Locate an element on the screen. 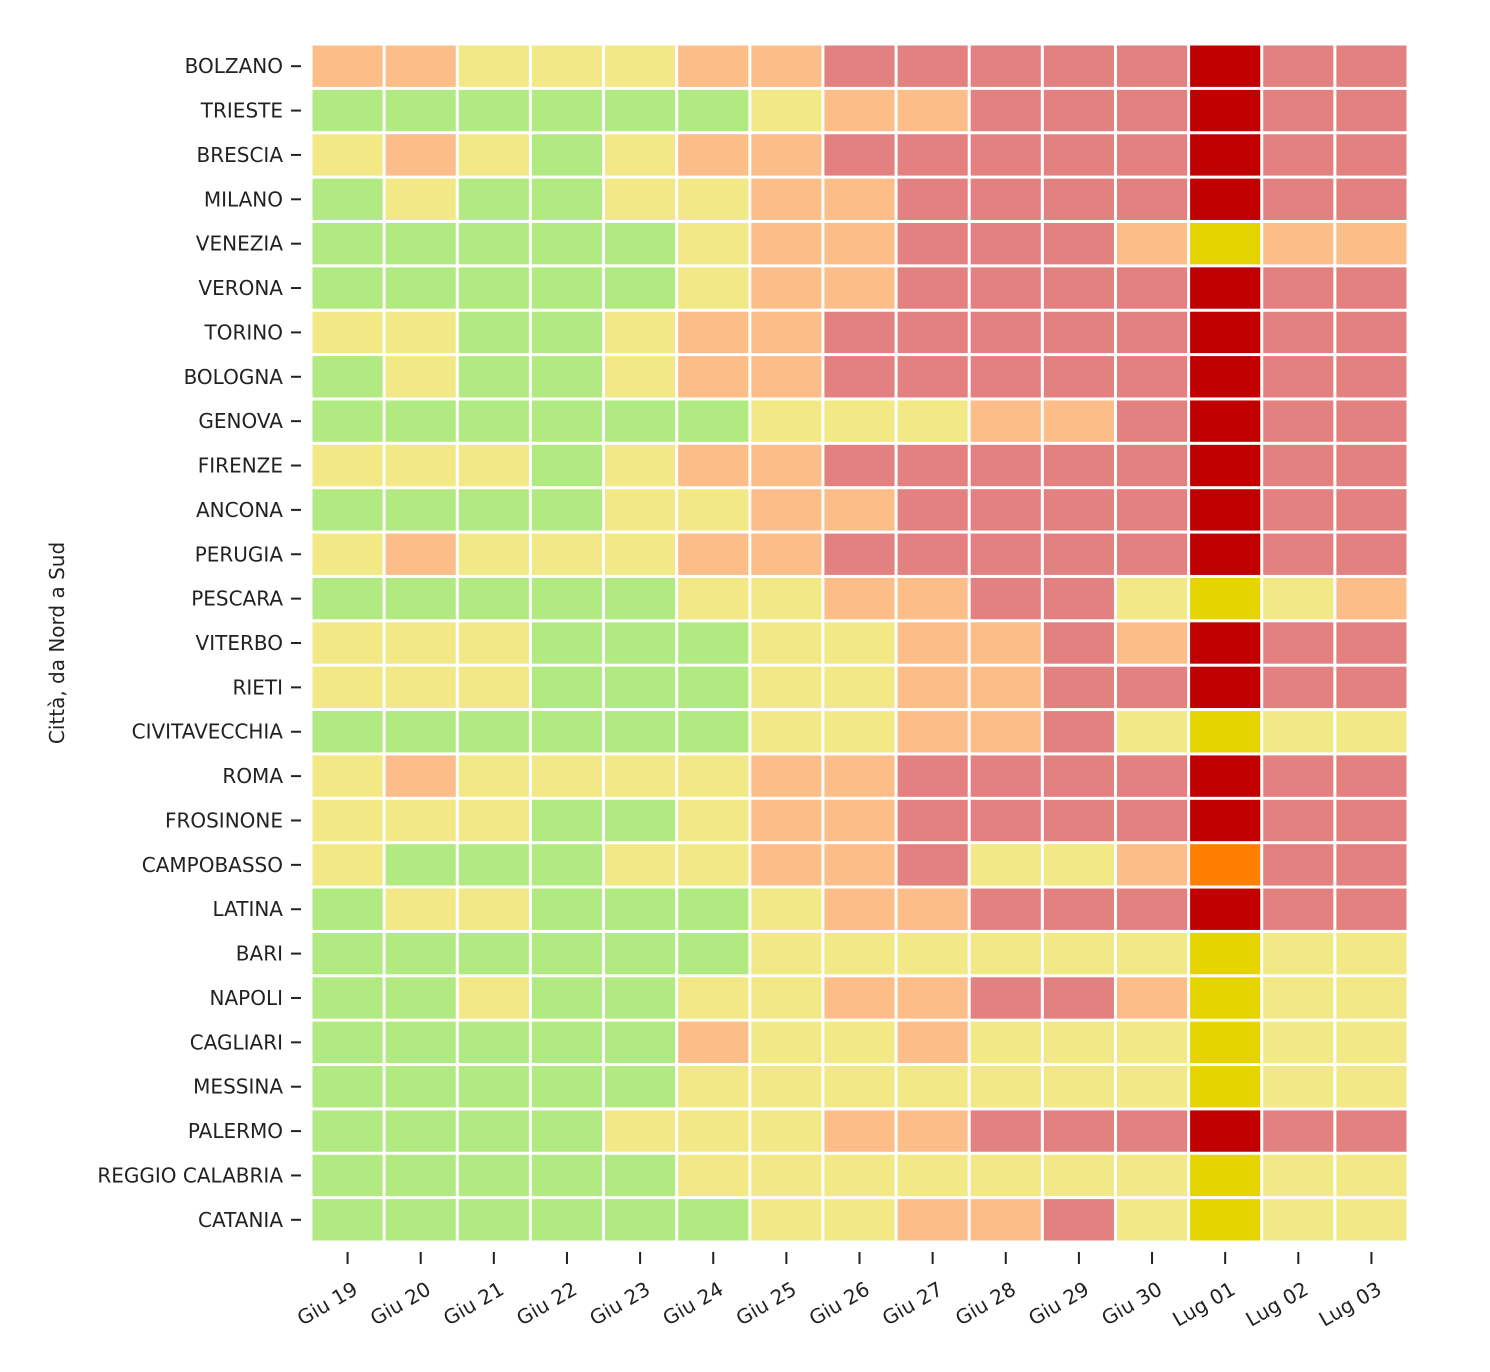 This screenshot has height=1372, width=1490. y-tick-label: LATINA is located at coordinates (248, 909).